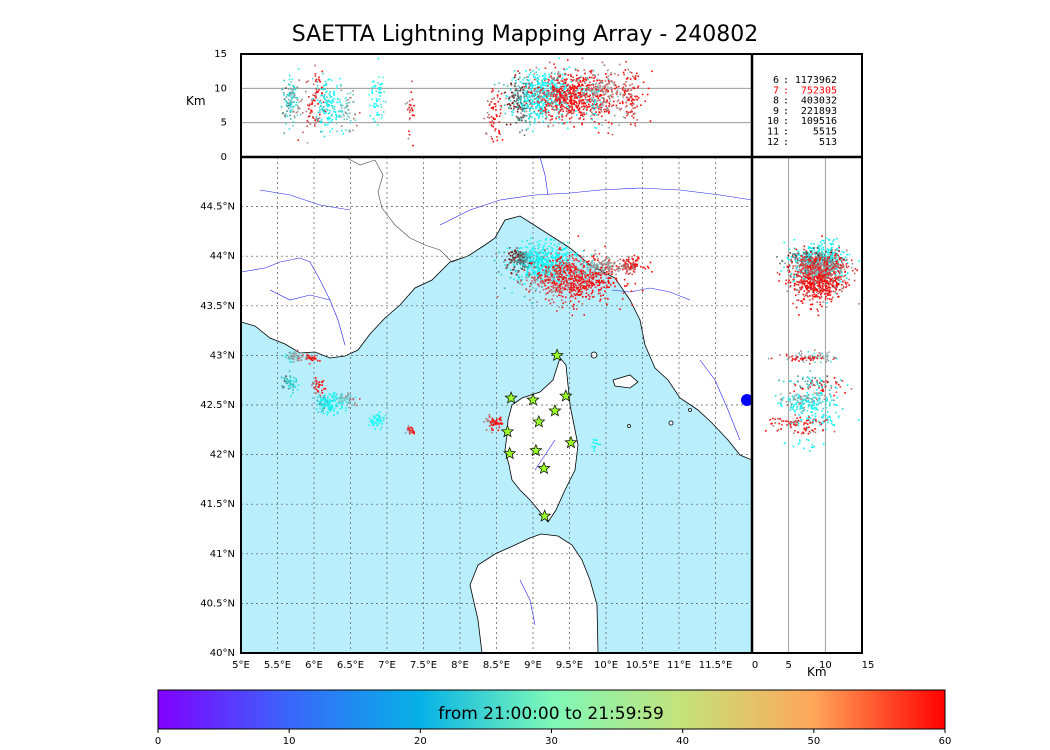  Describe the element at coordinates (812, 405) in the screenshot. I see `altitude-latitude-panel` at that location.